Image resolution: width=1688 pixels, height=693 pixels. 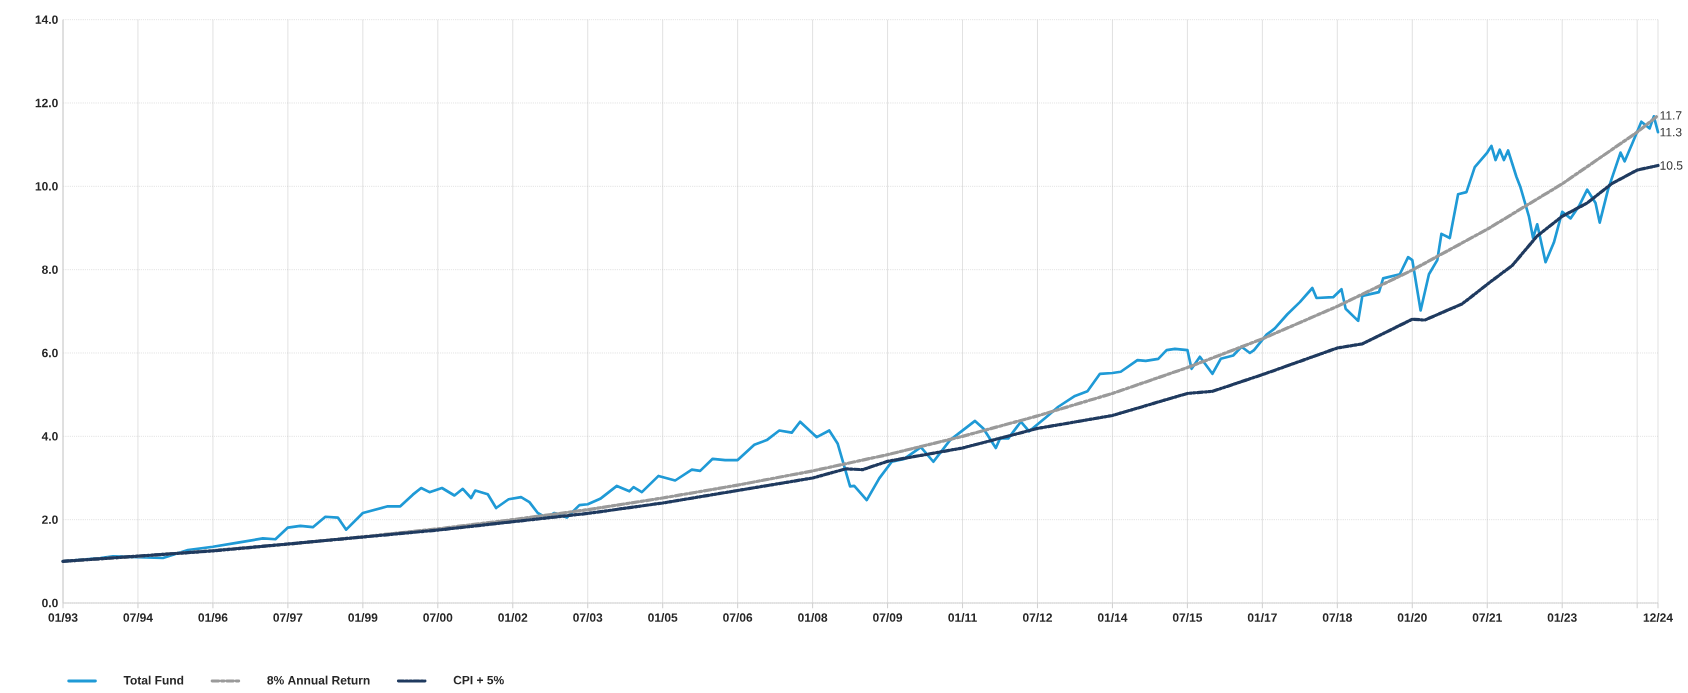 What do you see at coordinates (213, 617) in the screenshot?
I see `x-tick-label: 01/96` at bounding box center [213, 617].